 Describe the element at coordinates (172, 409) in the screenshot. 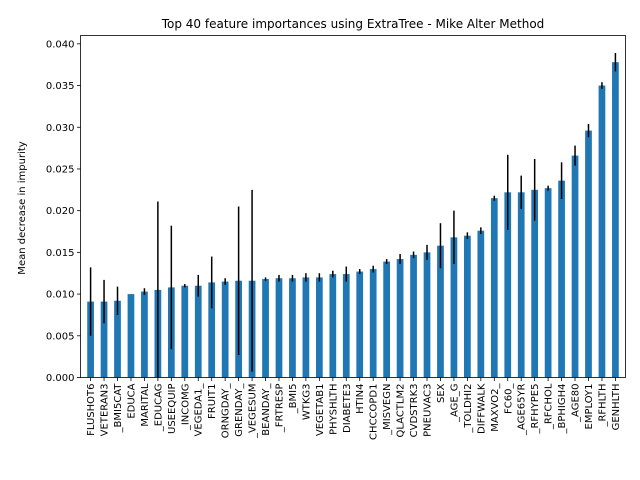

I see `x-tick-label: USEEQUIP` at that location.